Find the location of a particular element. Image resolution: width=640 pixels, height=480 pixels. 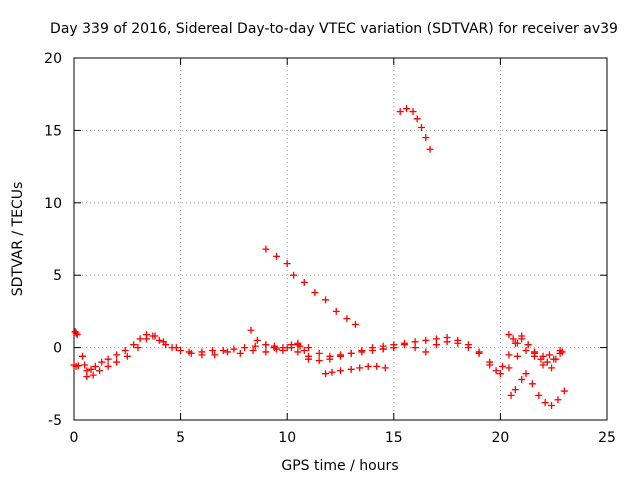

x-tick-label: 0 is located at coordinates (74, 438).